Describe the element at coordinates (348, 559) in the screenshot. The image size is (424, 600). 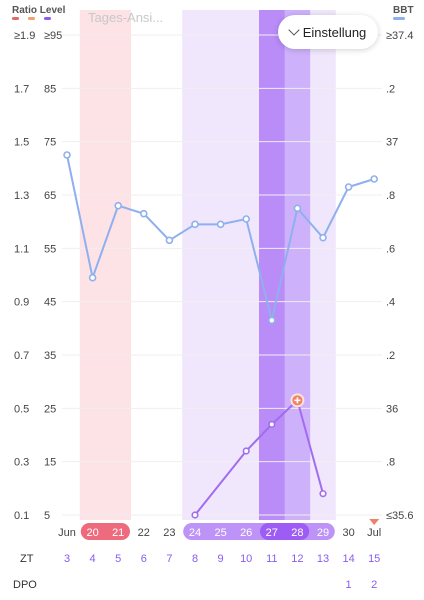
I see `zt-value: 14` at that location.